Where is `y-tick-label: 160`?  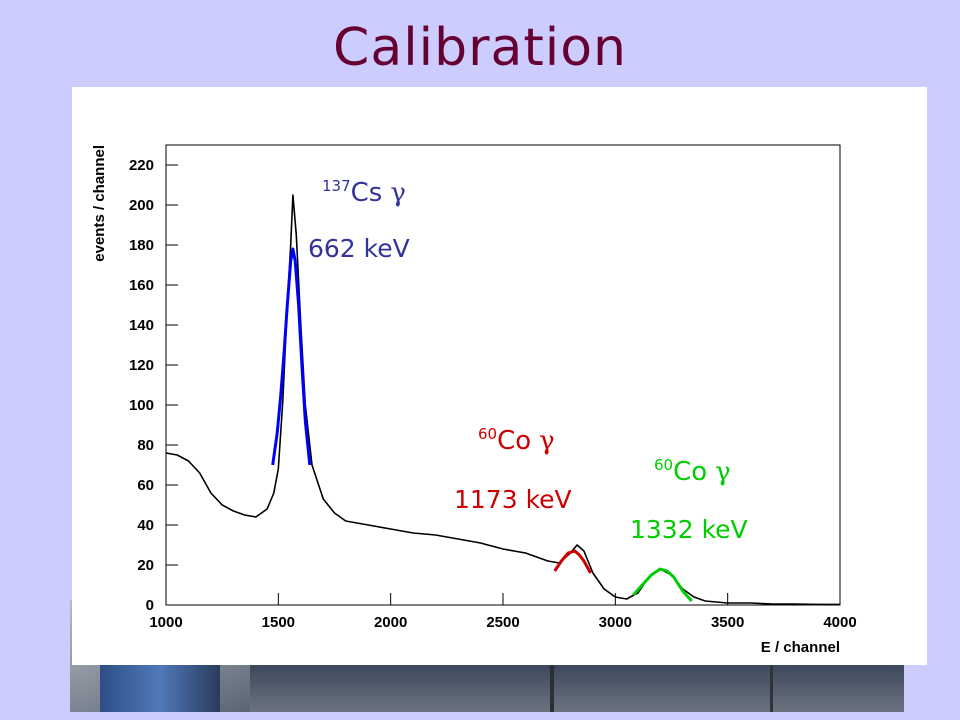 y-tick-label: 160 is located at coordinates (141, 285).